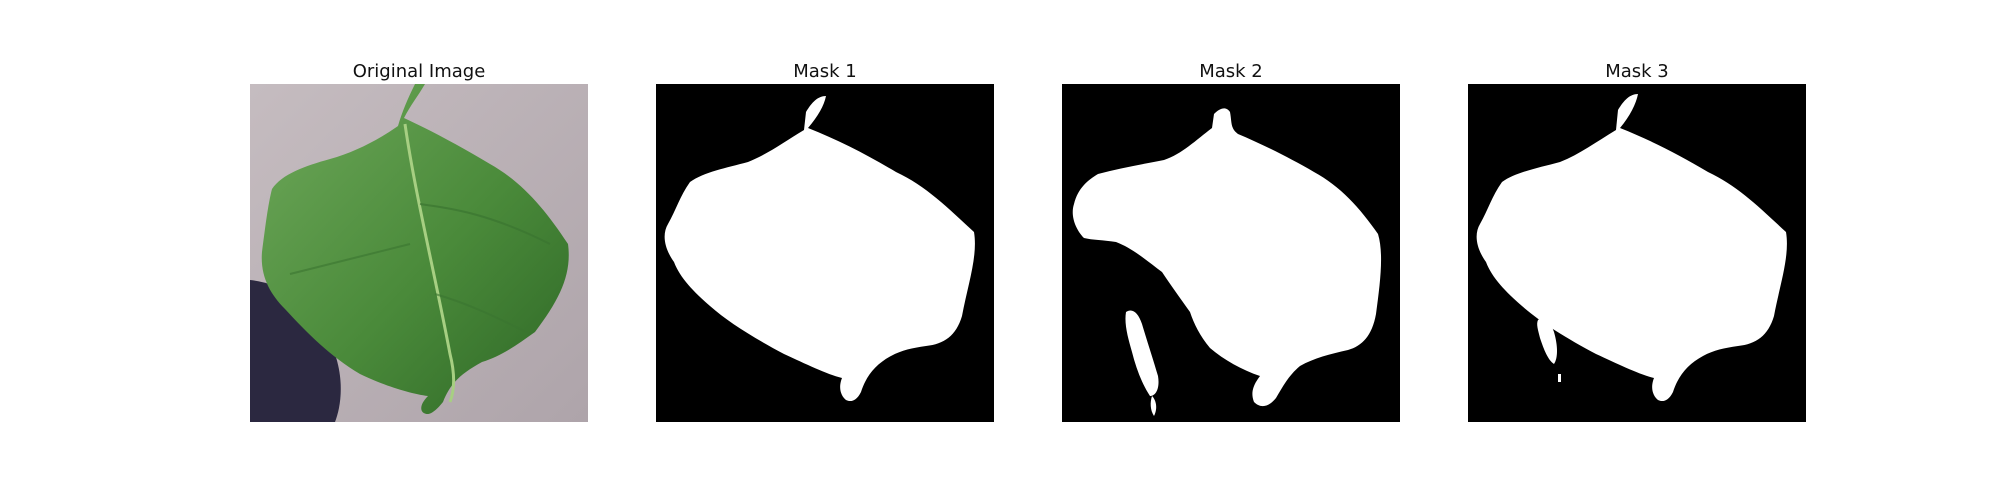 This screenshot has width=2000, height=500. What do you see at coordinates (419, 71) in the screenshot?
I see `panel-title: Original Image` at bounding box center [419, 71].